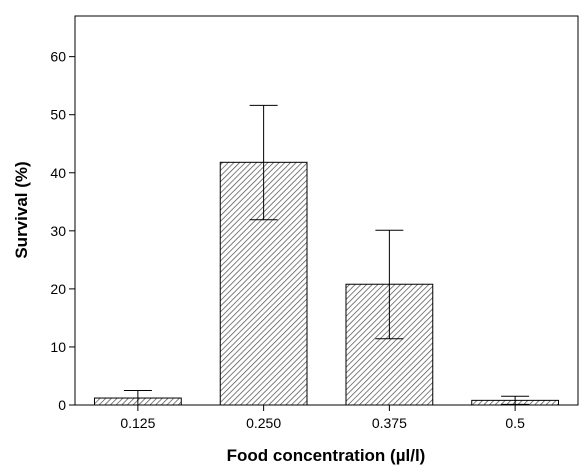 This screenshot has width=583, height=467. I want to click on x-tick-label: 0.375, so click(389, 423).